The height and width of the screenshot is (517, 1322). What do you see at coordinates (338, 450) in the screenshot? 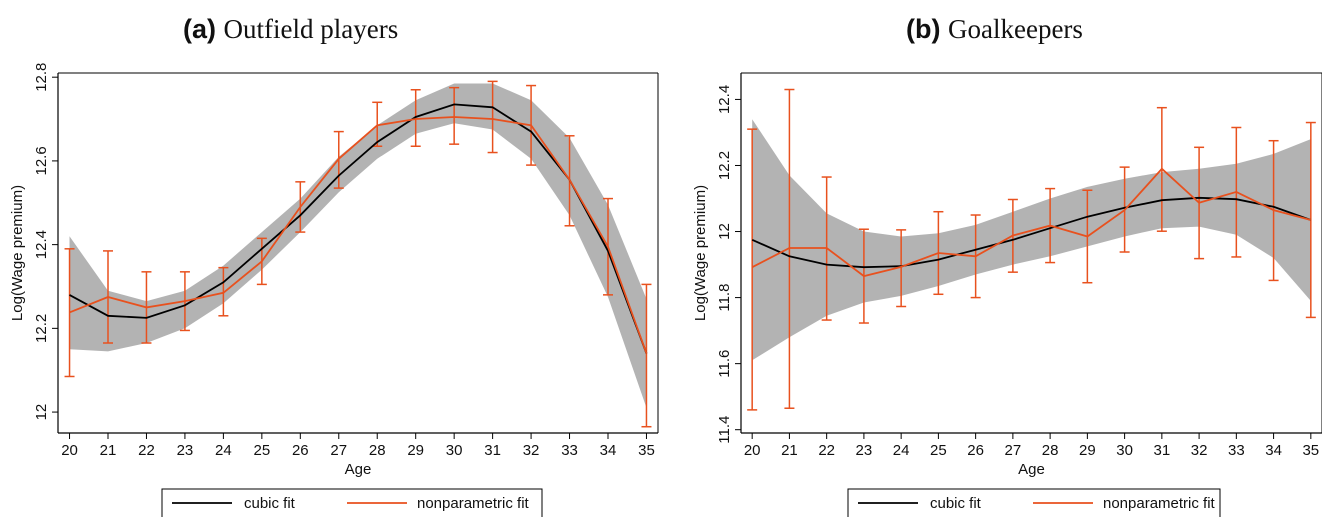
I see `panel-a-x-tick-label: 27` at bounding box center [338, 450].